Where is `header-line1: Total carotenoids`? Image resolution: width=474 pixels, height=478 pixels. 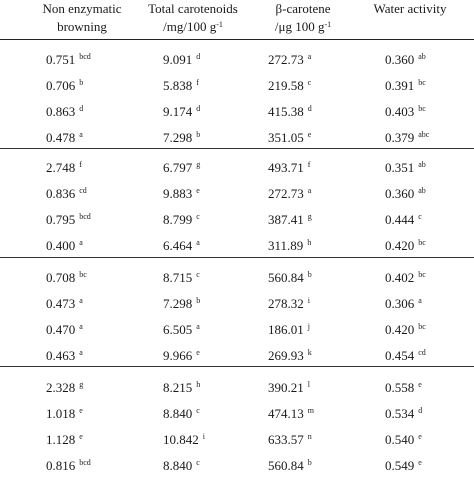 header-line1: Total carotenoids is located at coordinates (193, 8).